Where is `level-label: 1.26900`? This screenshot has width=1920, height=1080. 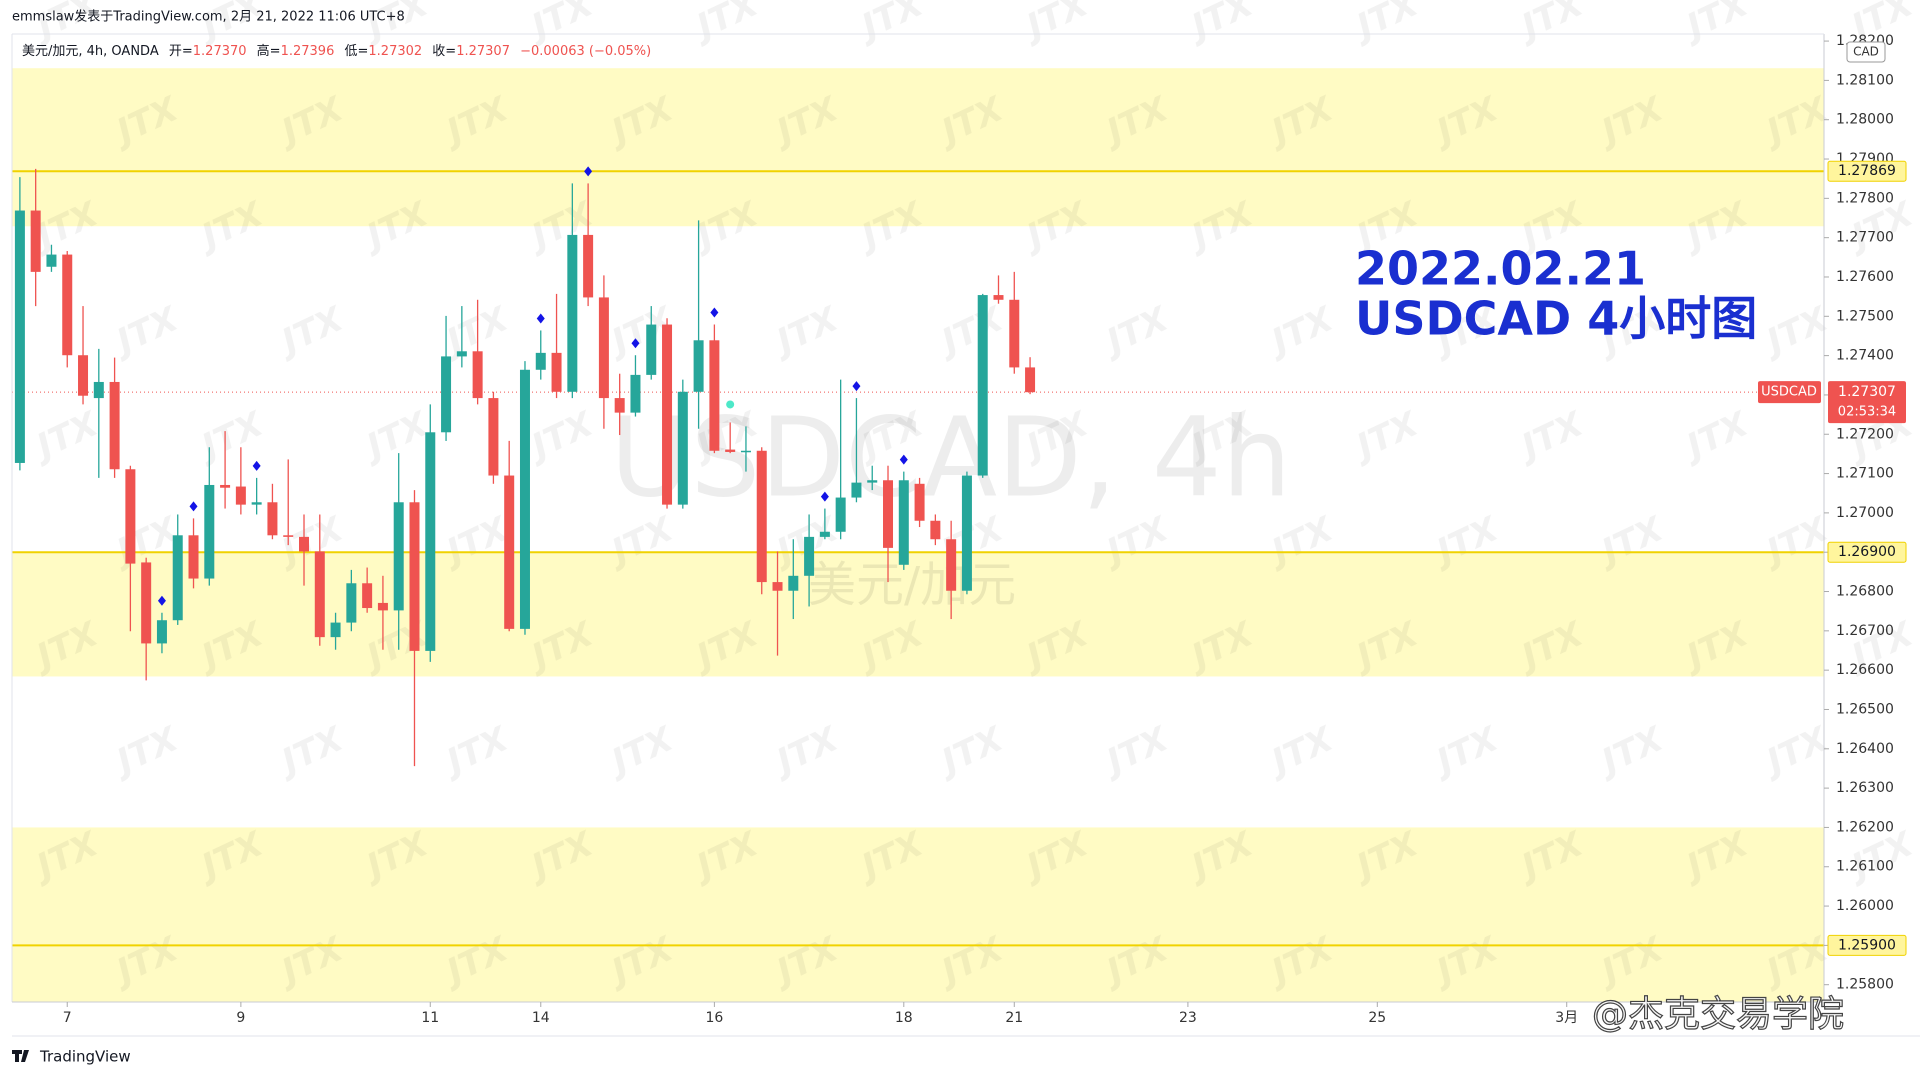
level-label: 1.26900 is located at coordinates (1867, 552).